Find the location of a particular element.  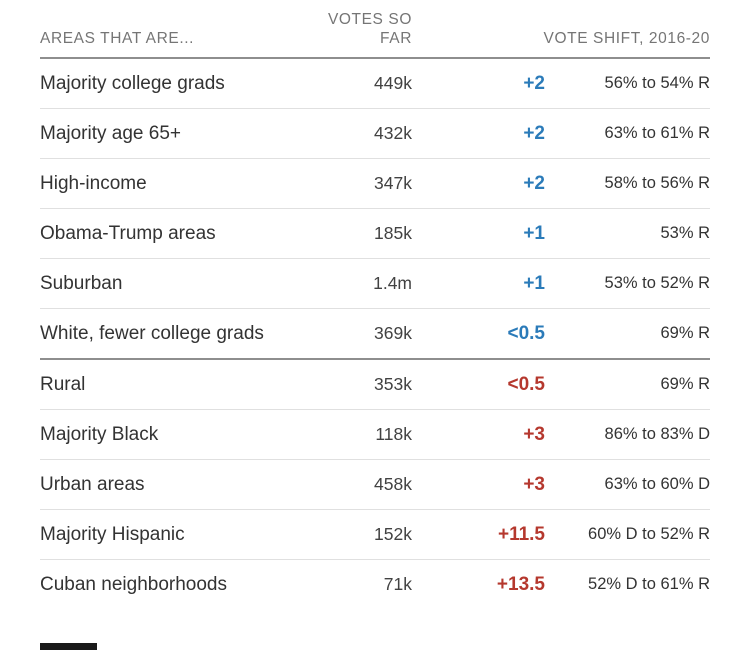

row-votes-so-far: 185k is located at coordinates (393, 233).